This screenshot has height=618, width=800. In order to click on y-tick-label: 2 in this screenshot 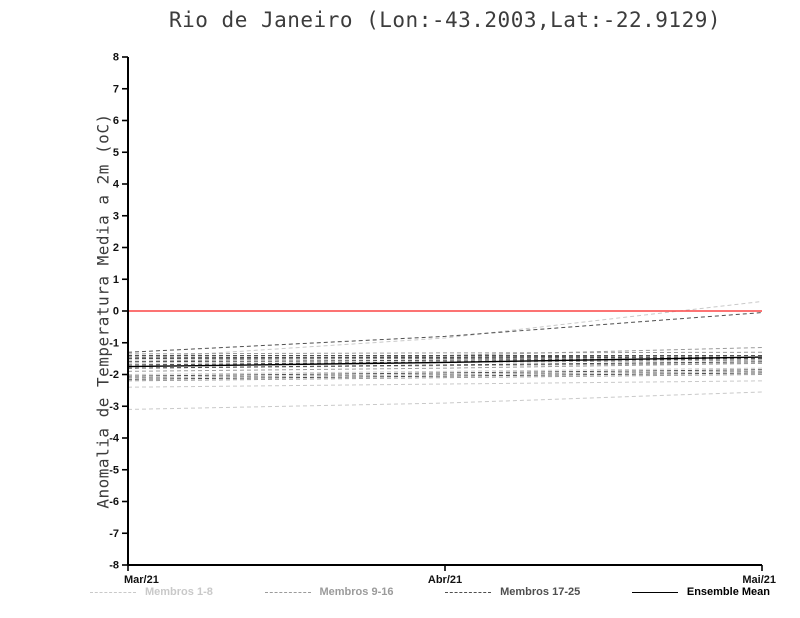, I will do `click(116, 248)`.